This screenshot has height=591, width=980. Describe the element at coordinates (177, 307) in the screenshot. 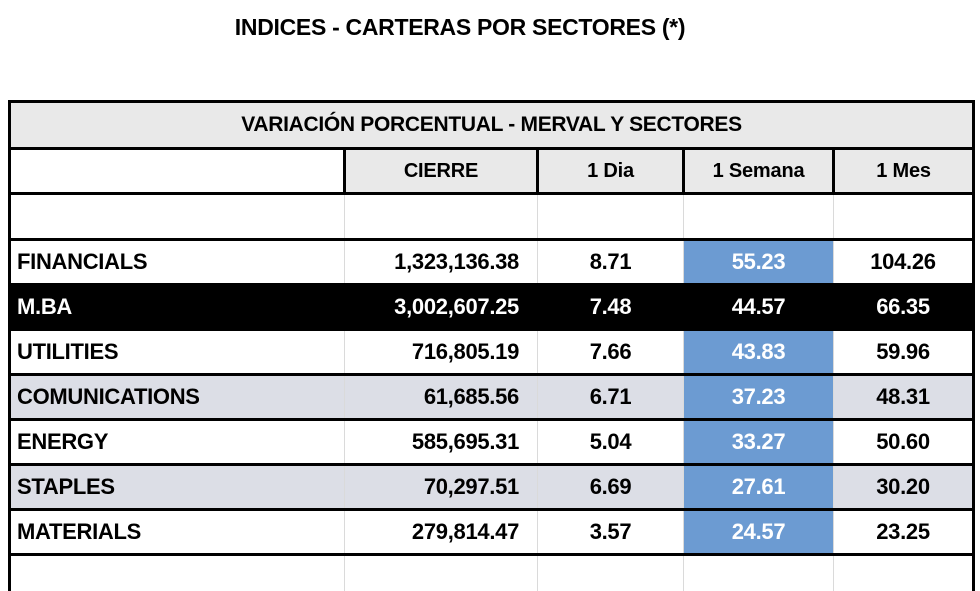

I see `row-label: M.BA` at that location.